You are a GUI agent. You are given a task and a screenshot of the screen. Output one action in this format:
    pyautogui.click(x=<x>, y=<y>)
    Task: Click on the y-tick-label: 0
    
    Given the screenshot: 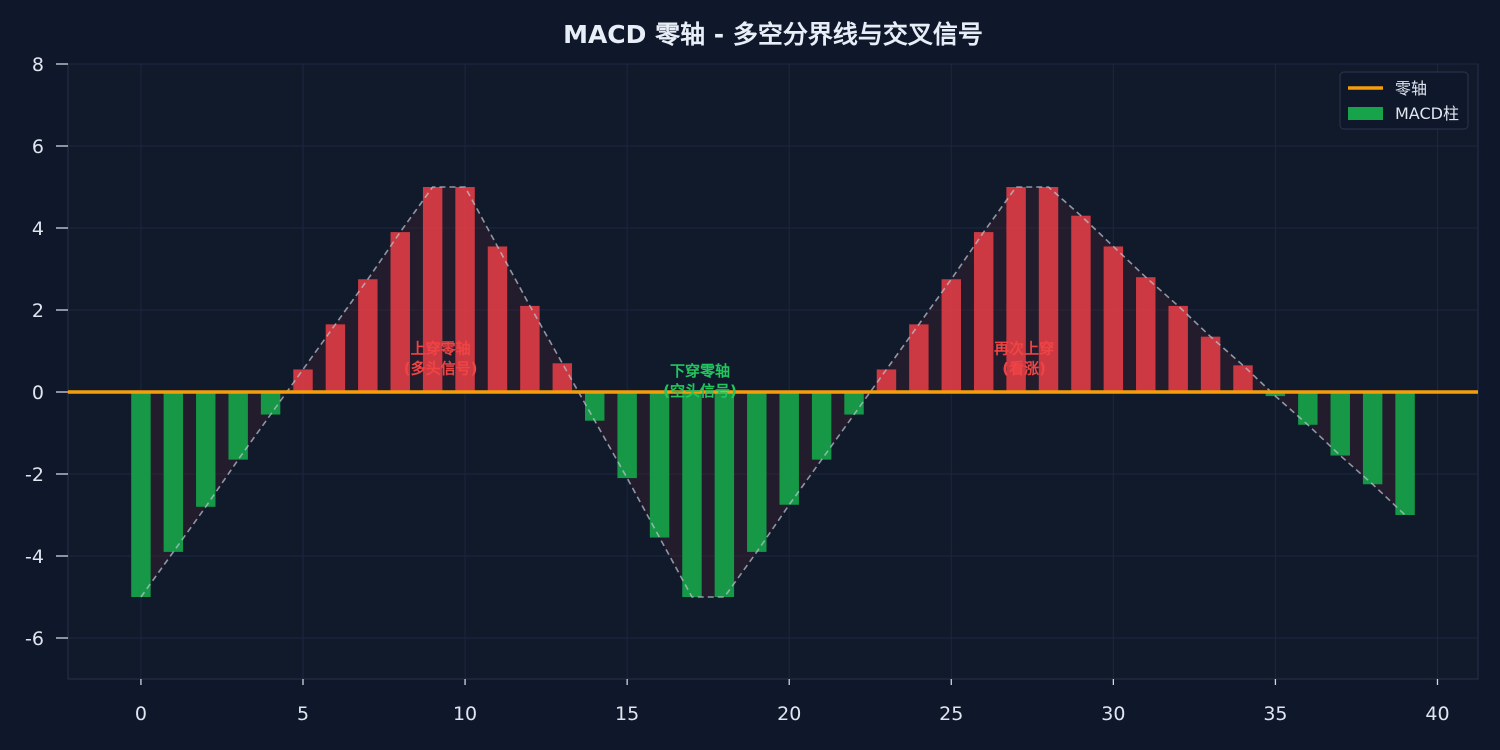 What is the action you would take?
    pyautogui.click(x=38, y=393)
    